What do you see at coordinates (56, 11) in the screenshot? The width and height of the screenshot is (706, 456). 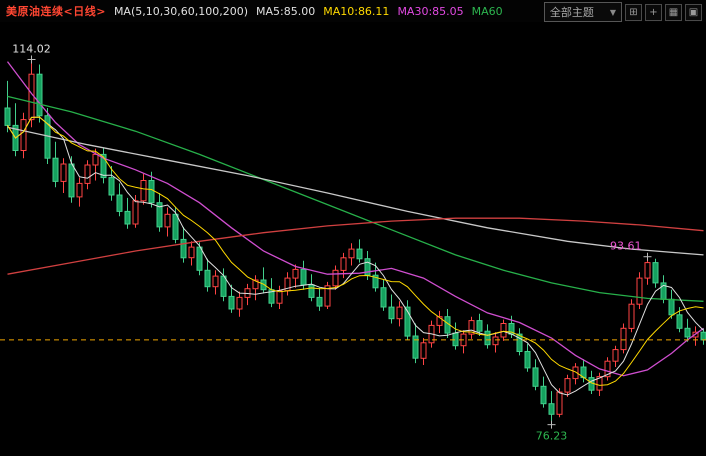 I see `symbol-title: 美原油连续<日线>` at bounding box center [56, 11].